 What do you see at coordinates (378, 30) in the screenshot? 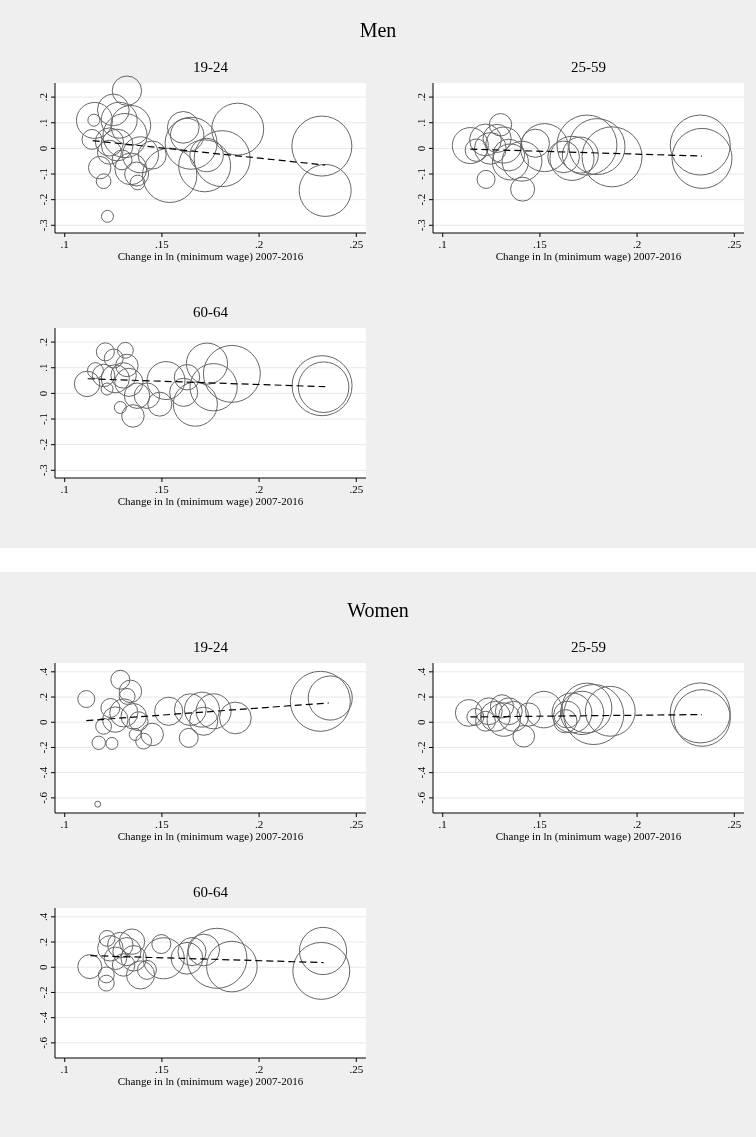
I see `text: Men` at bounding box center [378, 30].